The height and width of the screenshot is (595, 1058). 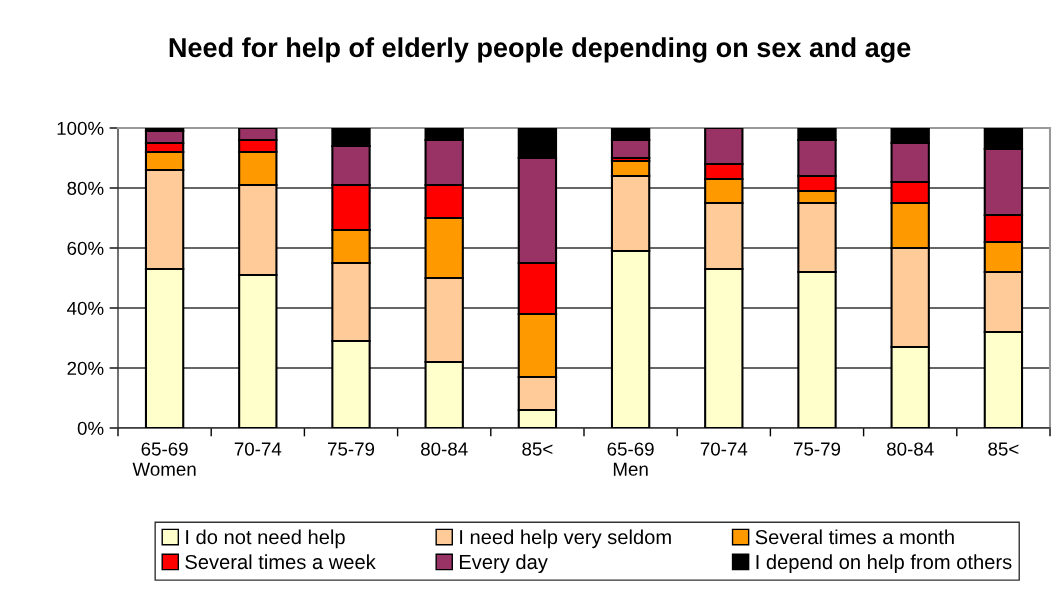 I want to click on chart-title: Need for help of elderly people depending on sex and age, so click(x=540, y=50).